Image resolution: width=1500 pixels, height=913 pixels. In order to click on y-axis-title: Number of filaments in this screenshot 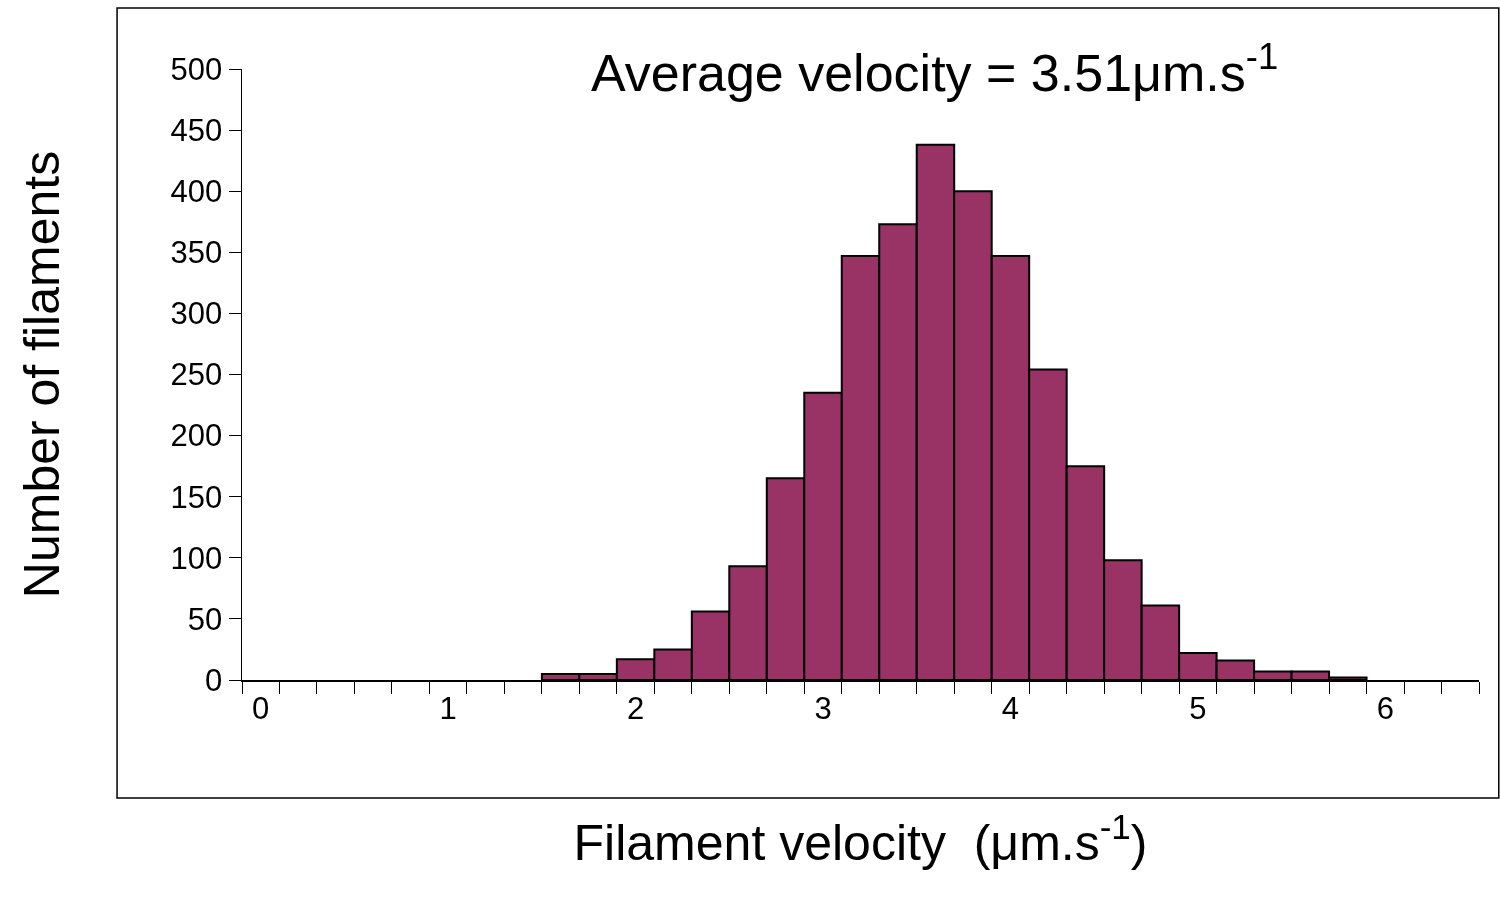, I will do `click(41, 374)`.